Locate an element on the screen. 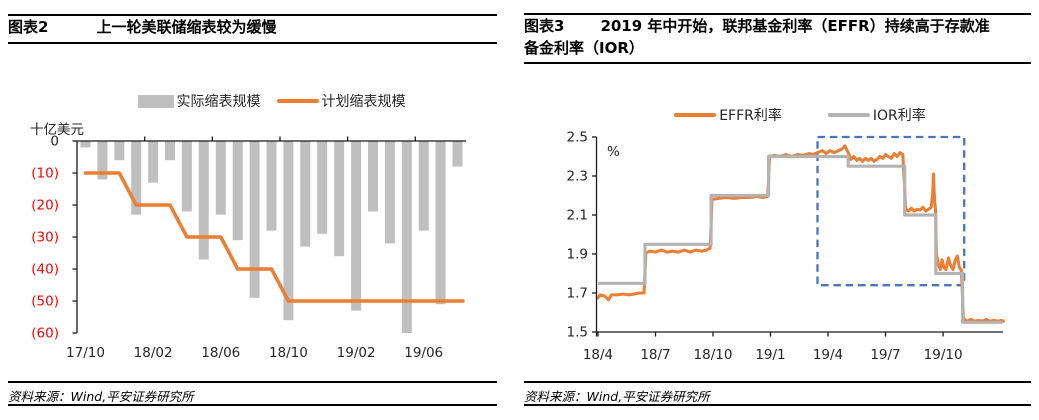 Image resolution: width=1039 pixels, height=420 pixels. y-tick-label: (50) is located at coordinates (45, 302).